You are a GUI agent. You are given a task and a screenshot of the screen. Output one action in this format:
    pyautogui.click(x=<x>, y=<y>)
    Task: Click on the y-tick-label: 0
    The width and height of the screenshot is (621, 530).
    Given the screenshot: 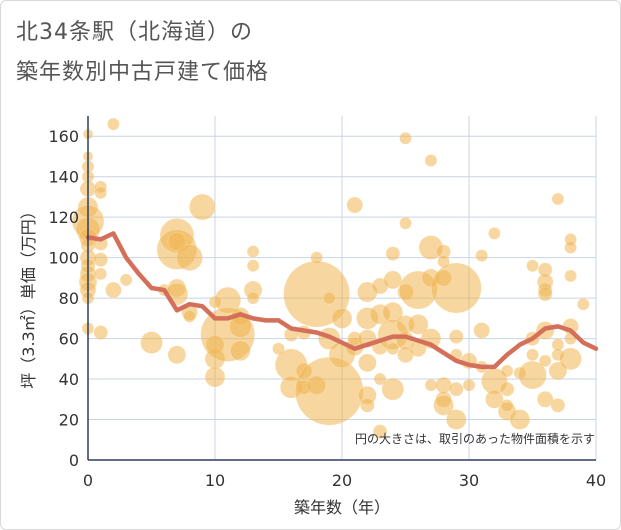 What is the action you would take?
    pyautogui.click(x=74, y=460)
    